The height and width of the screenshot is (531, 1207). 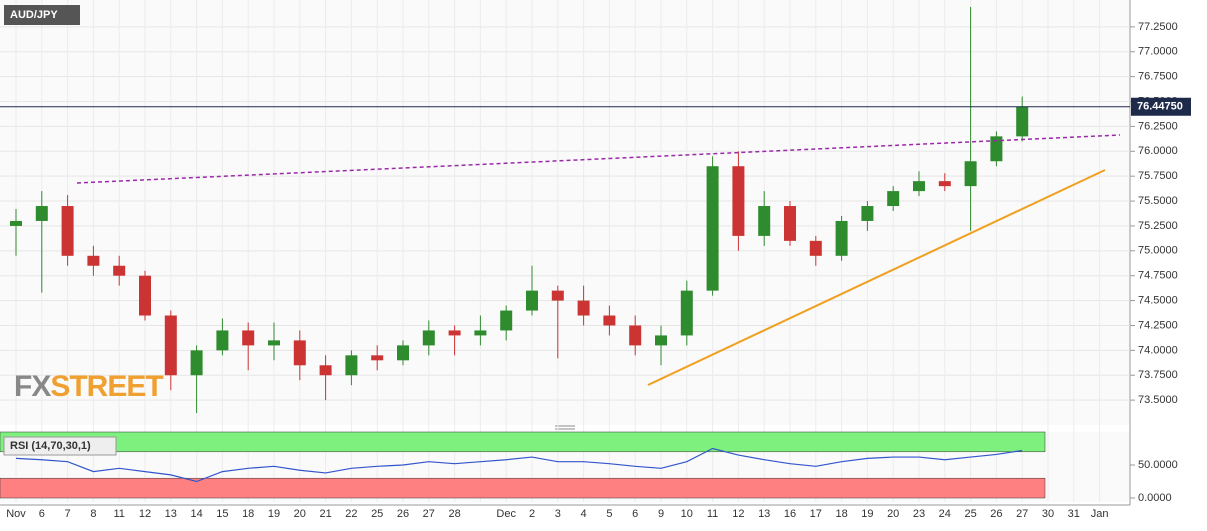 What do you see at coordinates (945, 514) in the screenshot?
I see `x-tick-label: 24` at bounding box center [945, 514].